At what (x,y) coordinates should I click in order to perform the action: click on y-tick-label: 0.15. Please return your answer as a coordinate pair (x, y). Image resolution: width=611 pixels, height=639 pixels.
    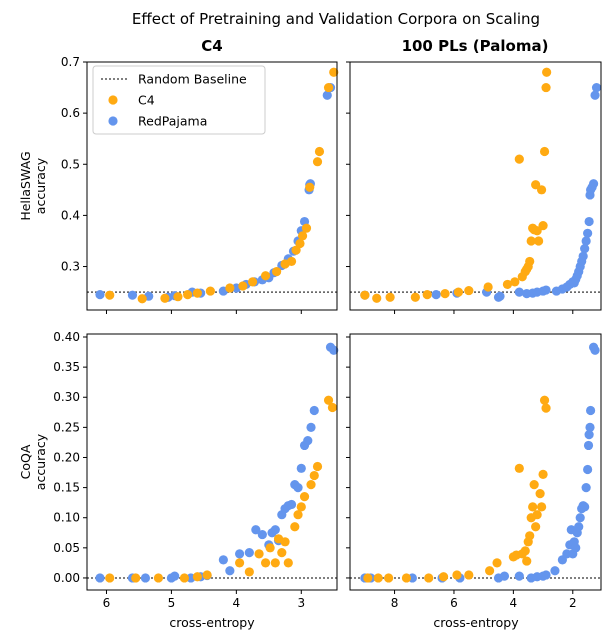
    Looking at the image, I should click on (66, 488).